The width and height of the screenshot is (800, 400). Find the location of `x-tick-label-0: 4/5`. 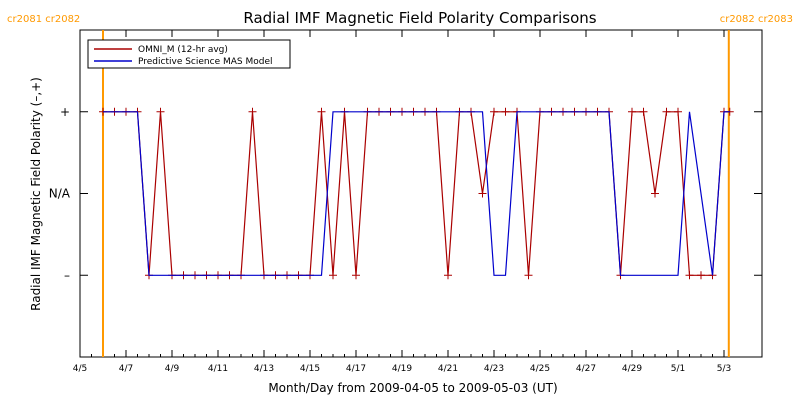

x-tick-label-0: 4/5 is located at coordinates (80, 369).